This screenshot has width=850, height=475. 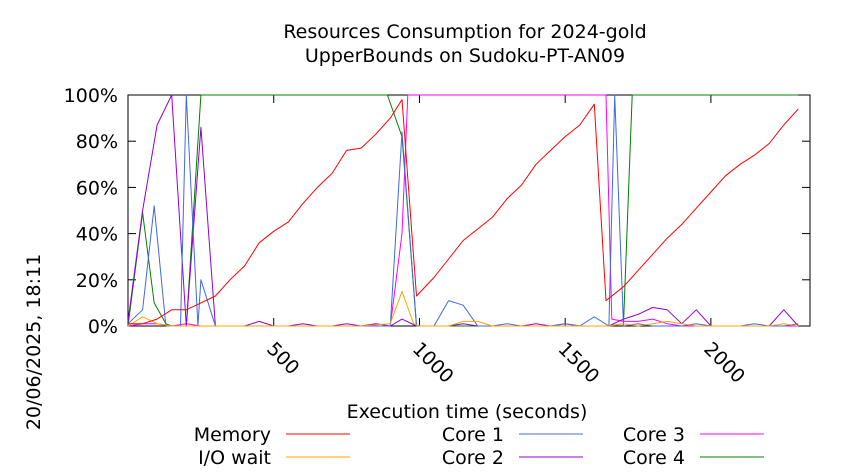 I want to click on legend-label-core-3: Core 3, so click(x=654, y=435).